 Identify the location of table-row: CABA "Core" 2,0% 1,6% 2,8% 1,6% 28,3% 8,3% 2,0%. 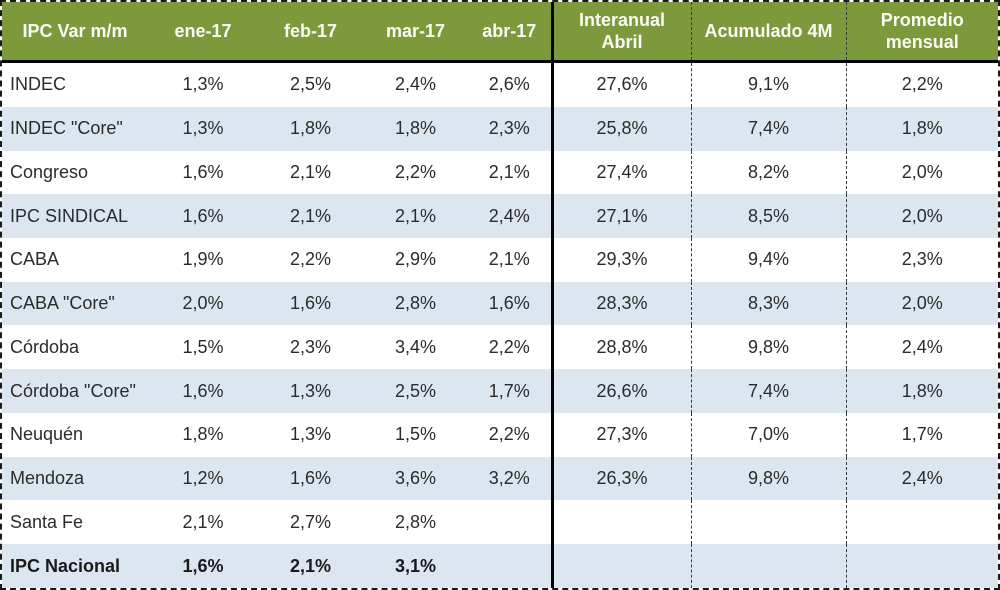
(500, 303).